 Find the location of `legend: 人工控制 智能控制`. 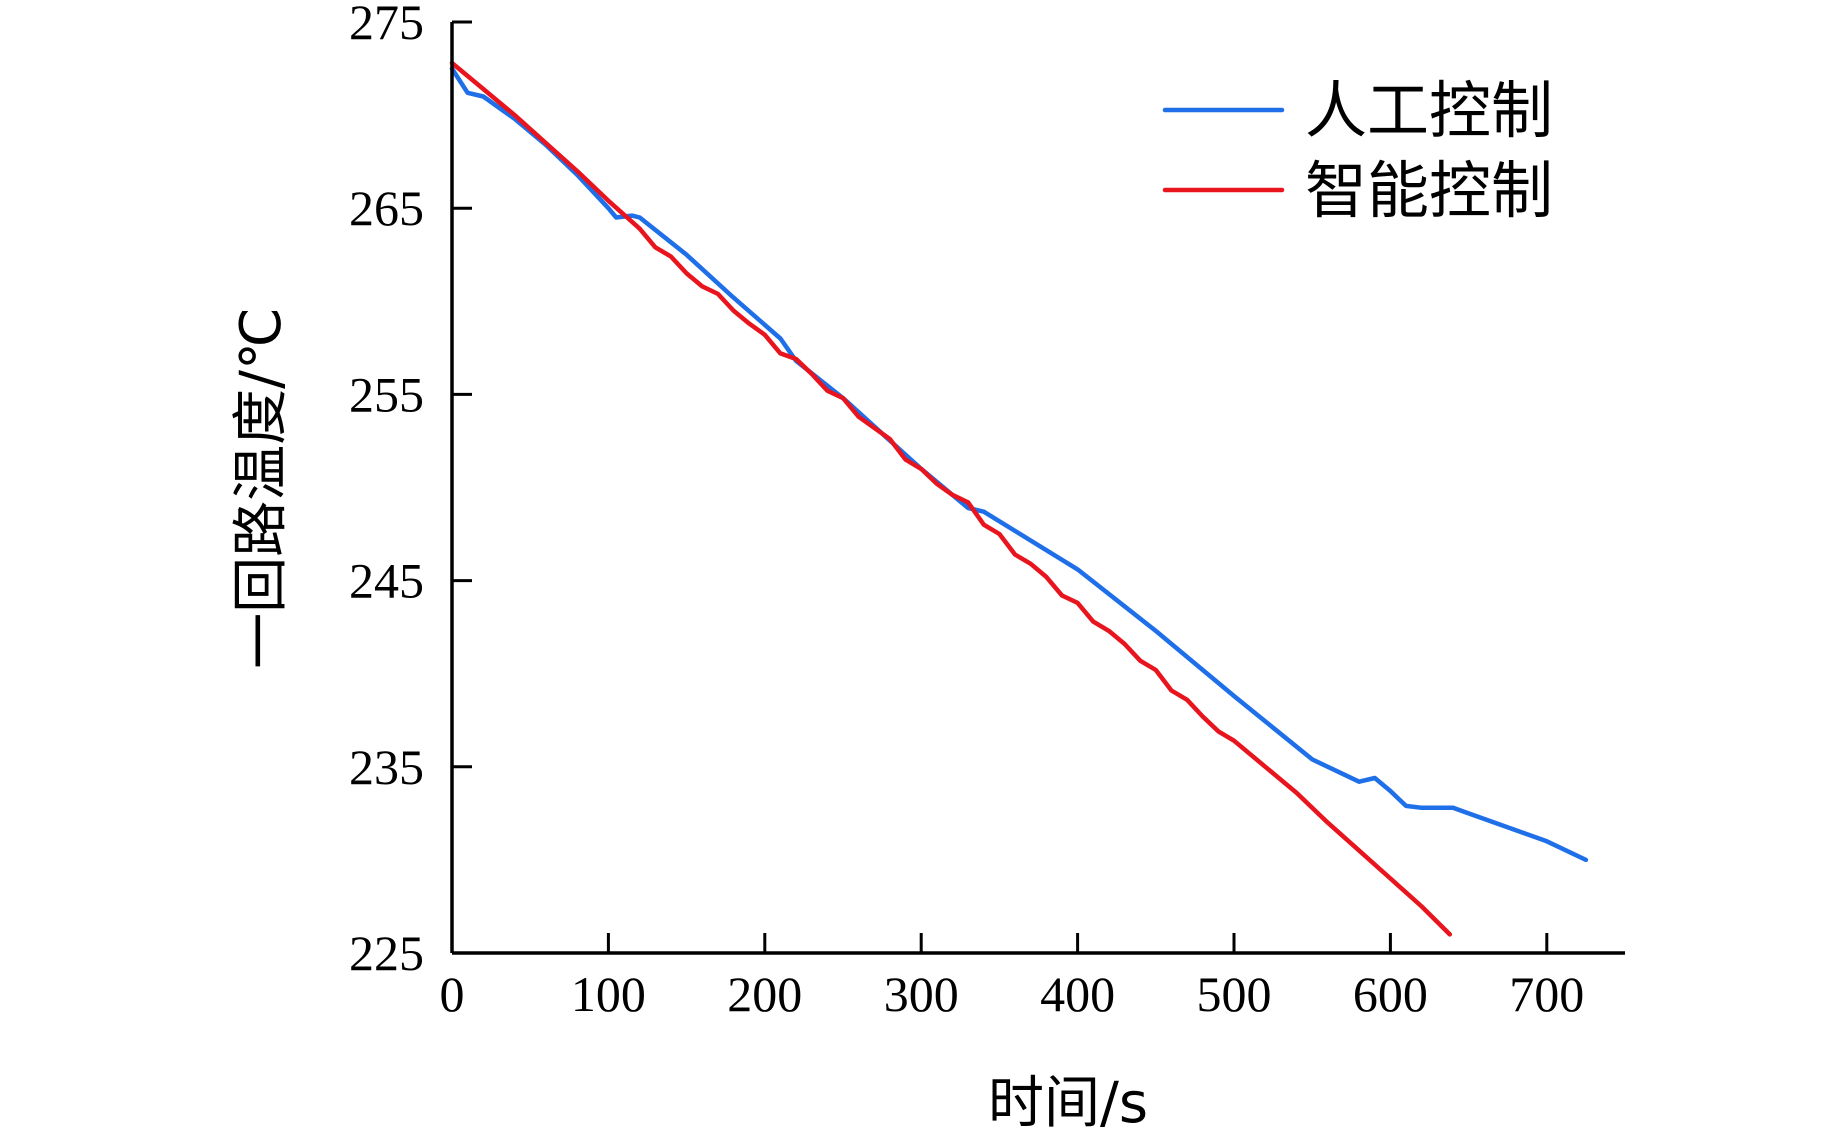

legend: 人工控制 智能控制 is located at coordinates (1357, 150).